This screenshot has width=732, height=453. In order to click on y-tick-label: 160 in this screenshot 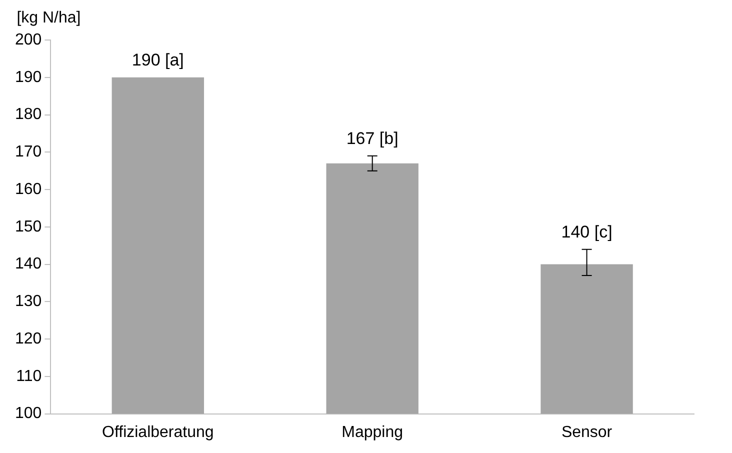, I will do `click(28, 189)`.